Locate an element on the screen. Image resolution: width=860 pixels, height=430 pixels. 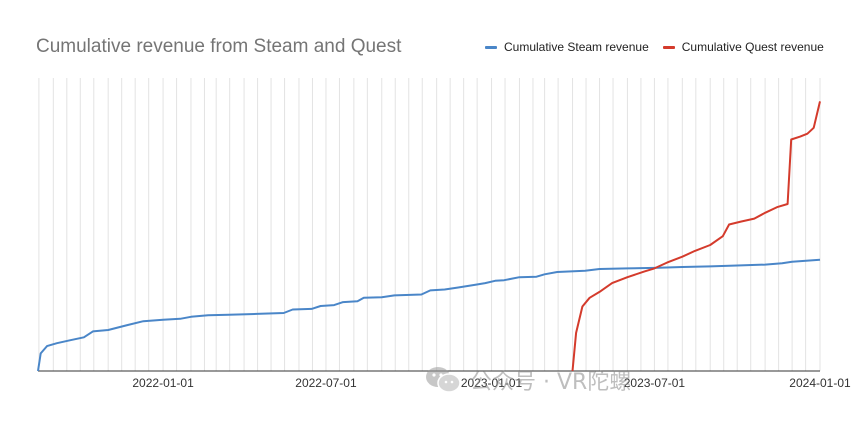
legend-item-steam: Cumulative Steam revenue is located at coordinates (567, 47).